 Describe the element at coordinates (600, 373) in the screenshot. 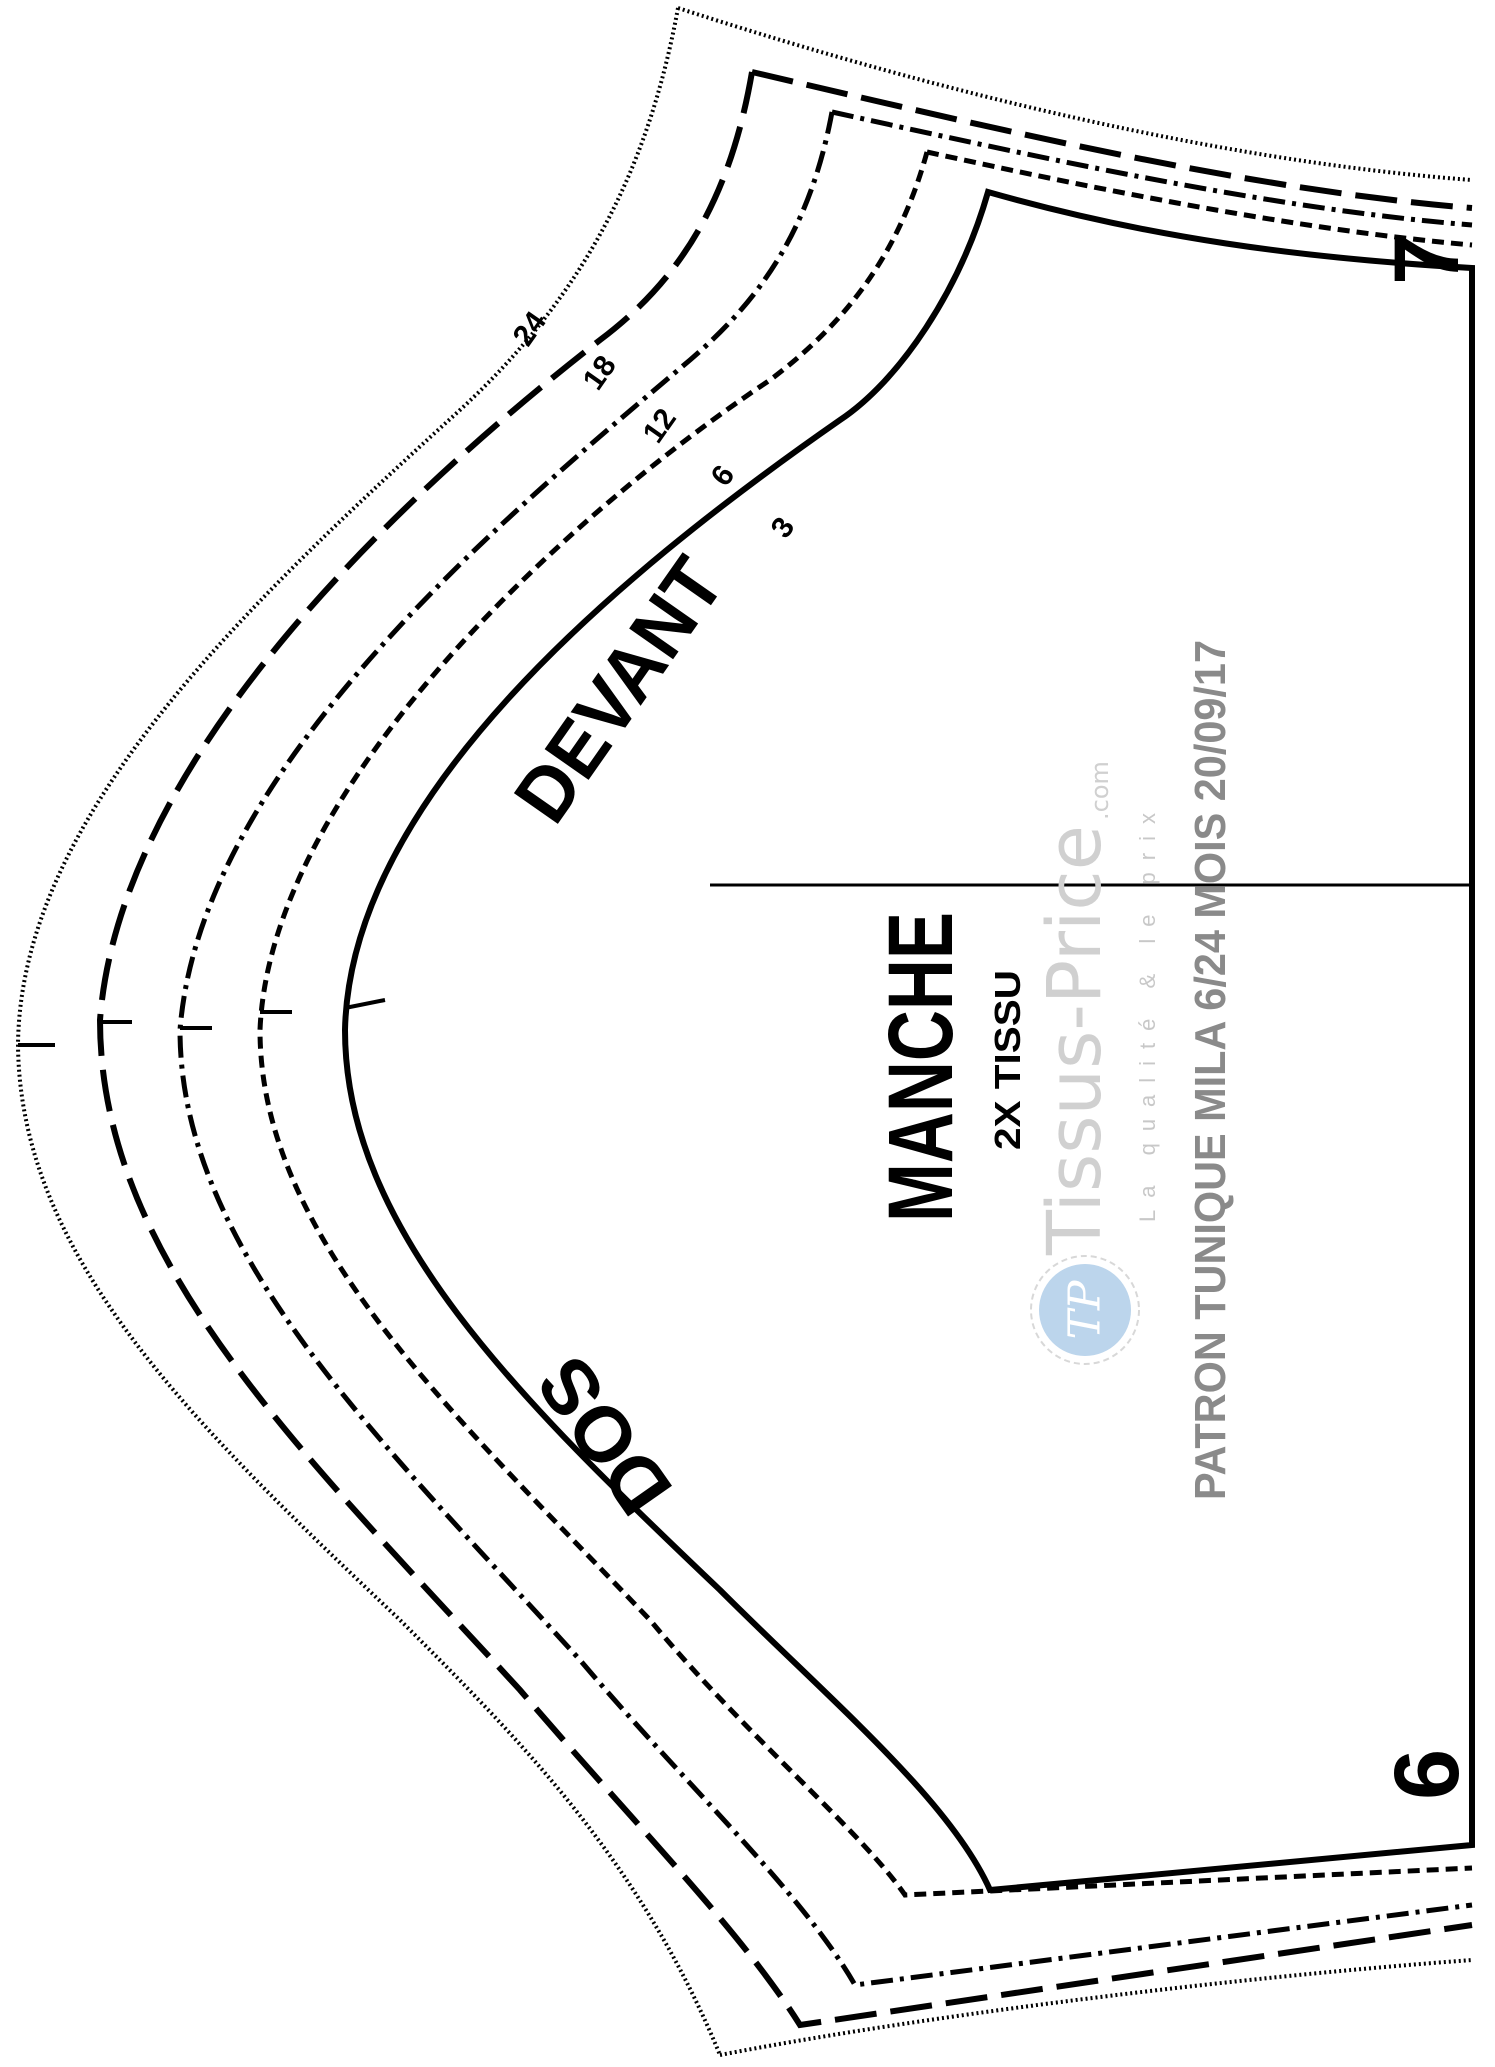

I see `size-label-18: 18` at that location.